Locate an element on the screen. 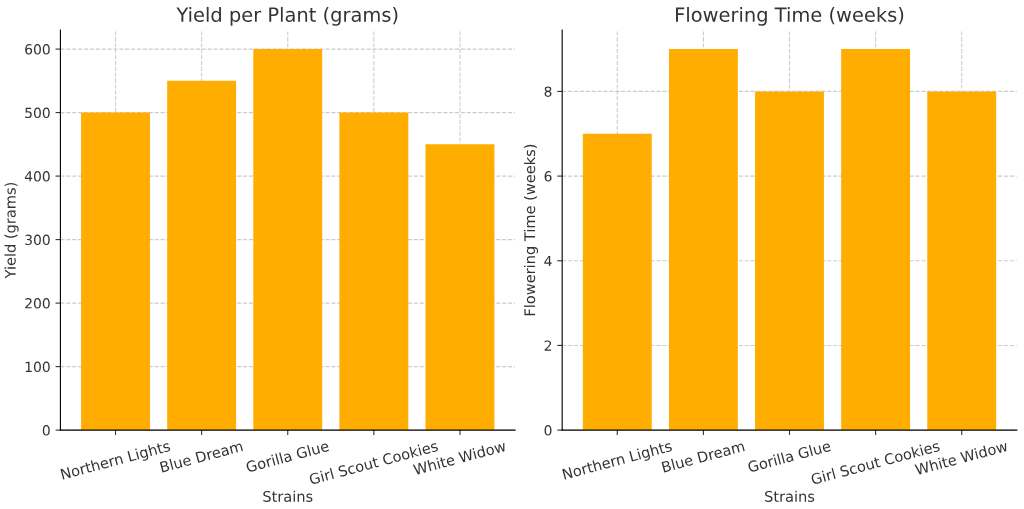  y-tick-label: 200 is located at coordinates (37, 303).